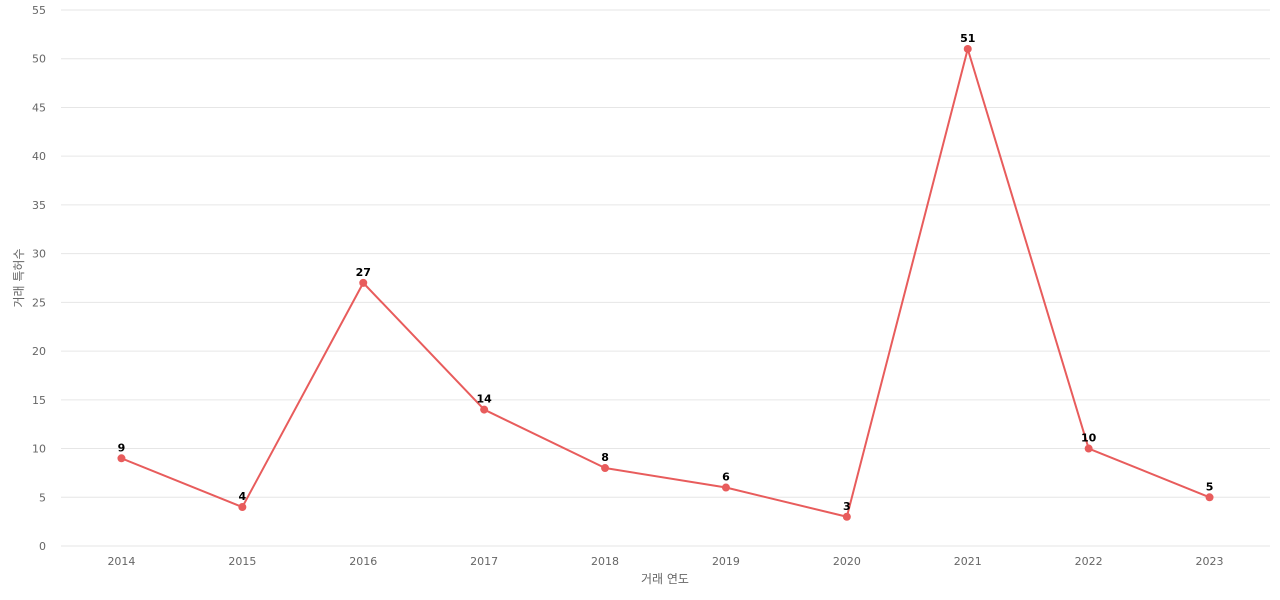 The image size is (1280, 600). What do you see at coordinates (39, 156) in the screenshot?
I see `y-tick-label: 40` at bounding box center [39, 156].